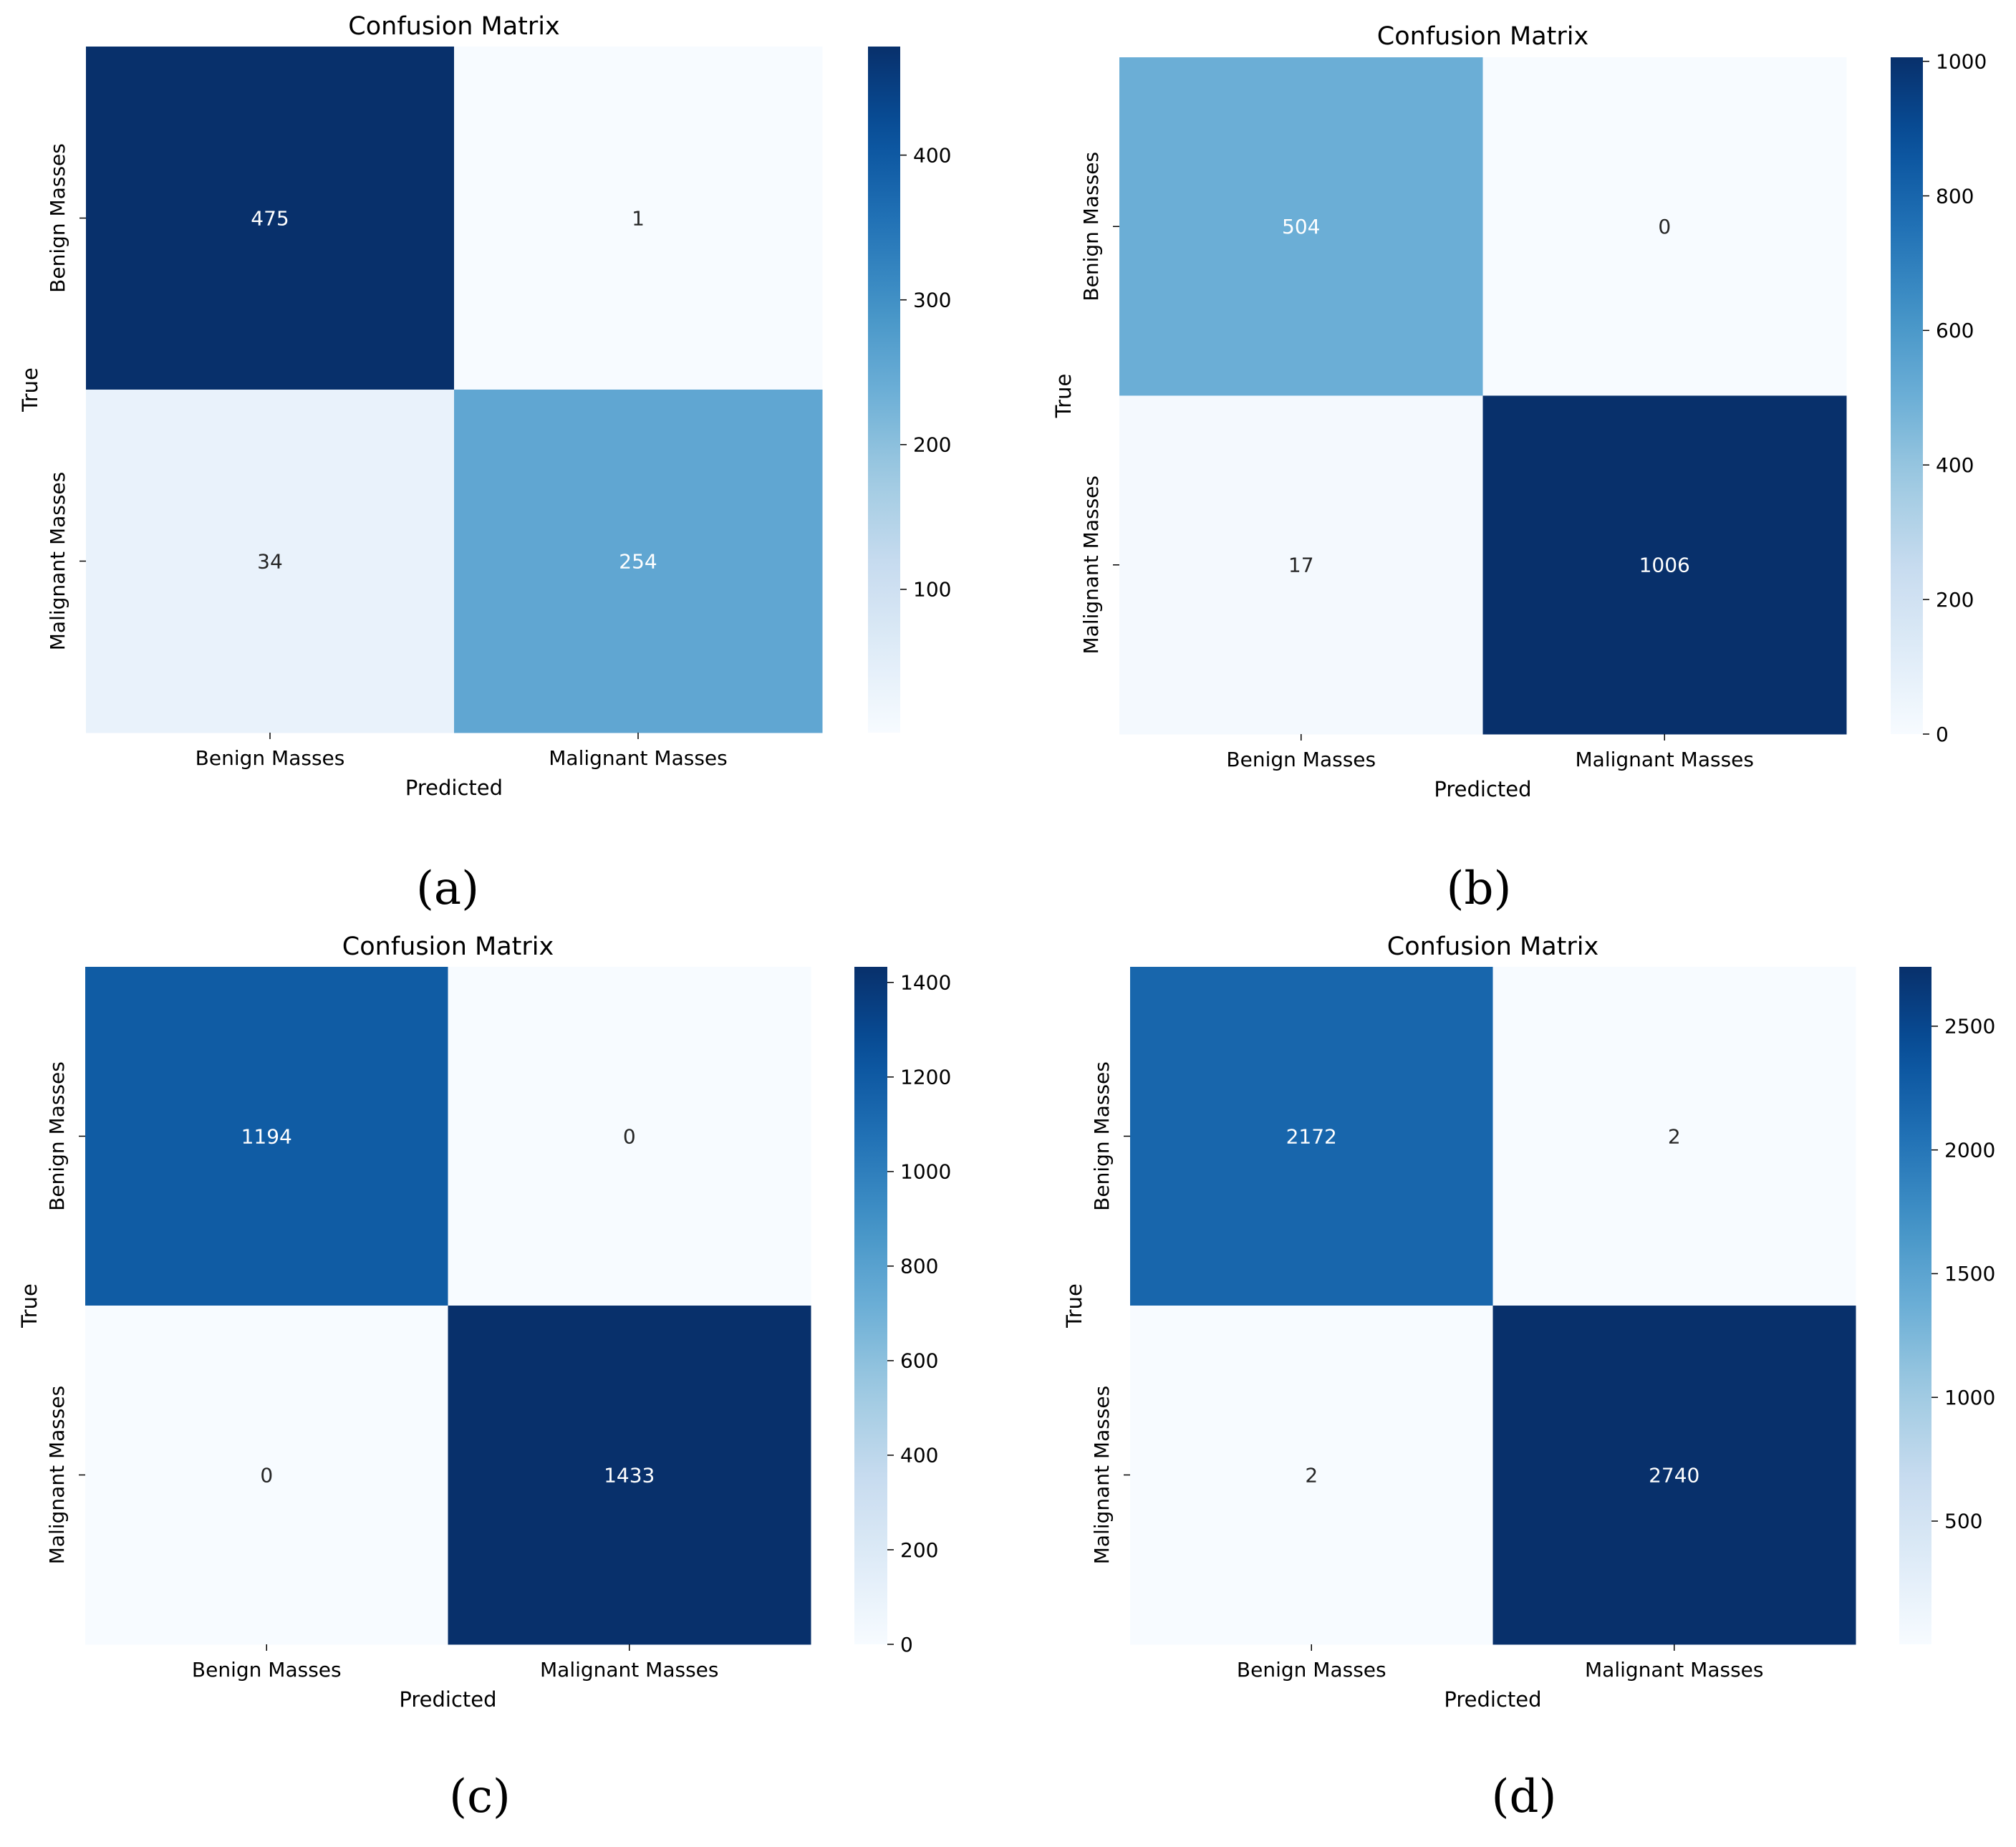 The width and height of the screenshot is (2016, 1847). I want to click on cell-annotation: 1194, so click(266, 1136).